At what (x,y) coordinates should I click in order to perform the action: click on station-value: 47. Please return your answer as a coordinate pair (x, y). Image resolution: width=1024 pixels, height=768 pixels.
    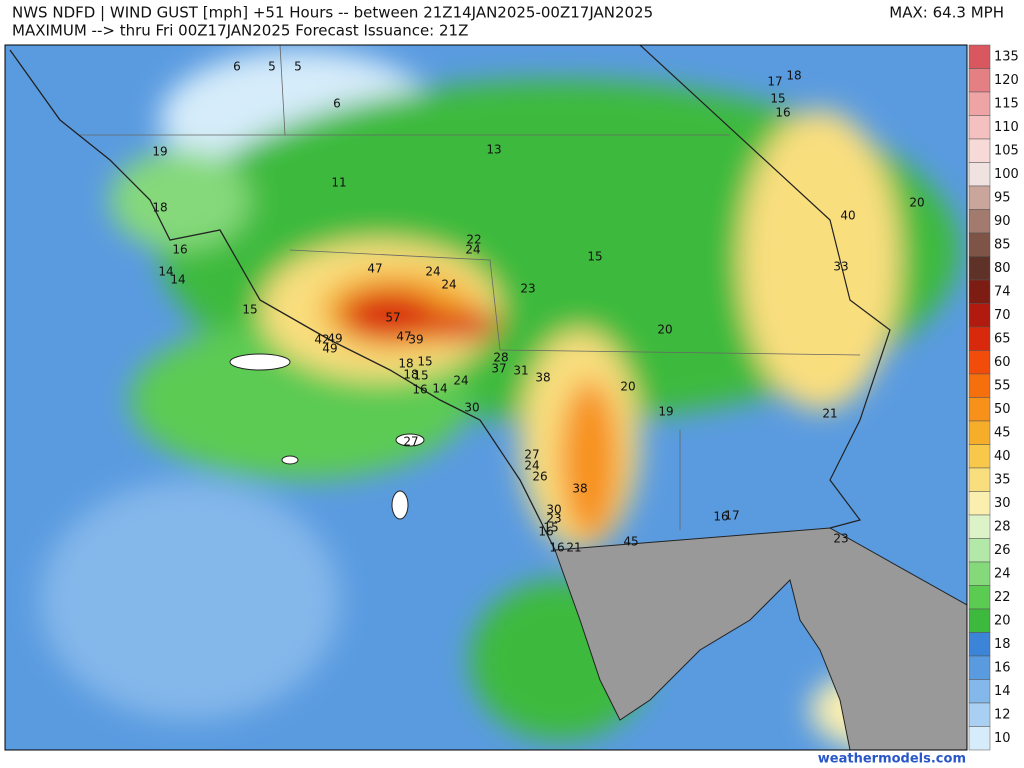
    Looking at the image, I should click on (374, 269).